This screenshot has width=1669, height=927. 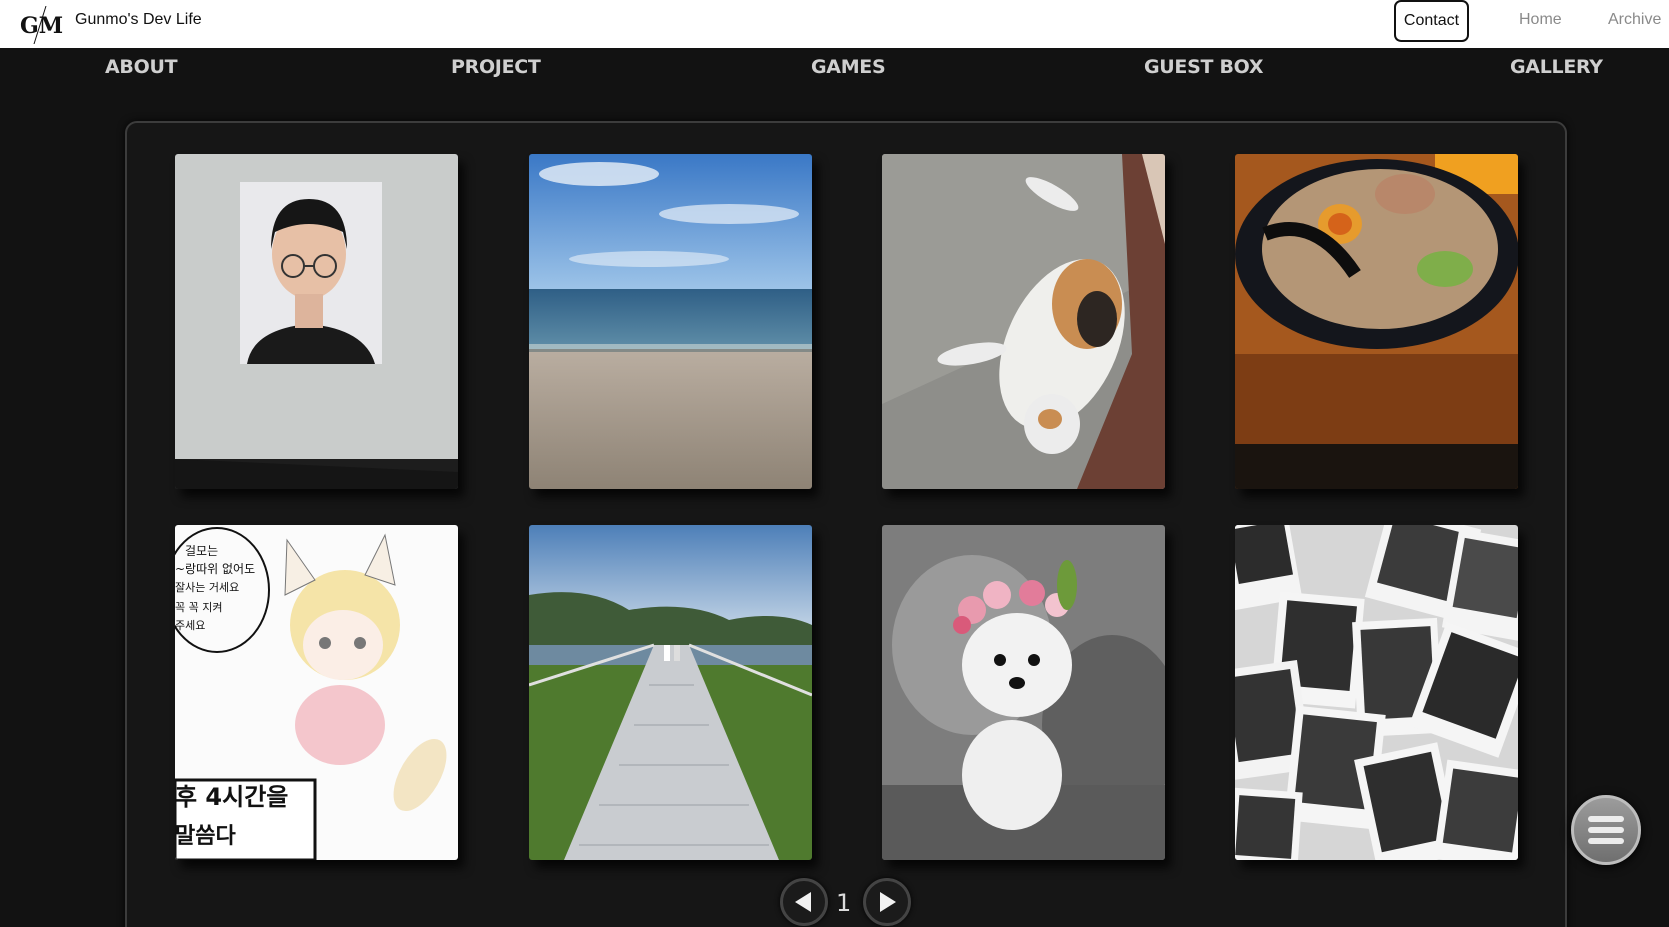 What do you see at coordinates (848, 67) in the screenshot?
I see `nav-games: GAMES` at bounding box center [848, 67].